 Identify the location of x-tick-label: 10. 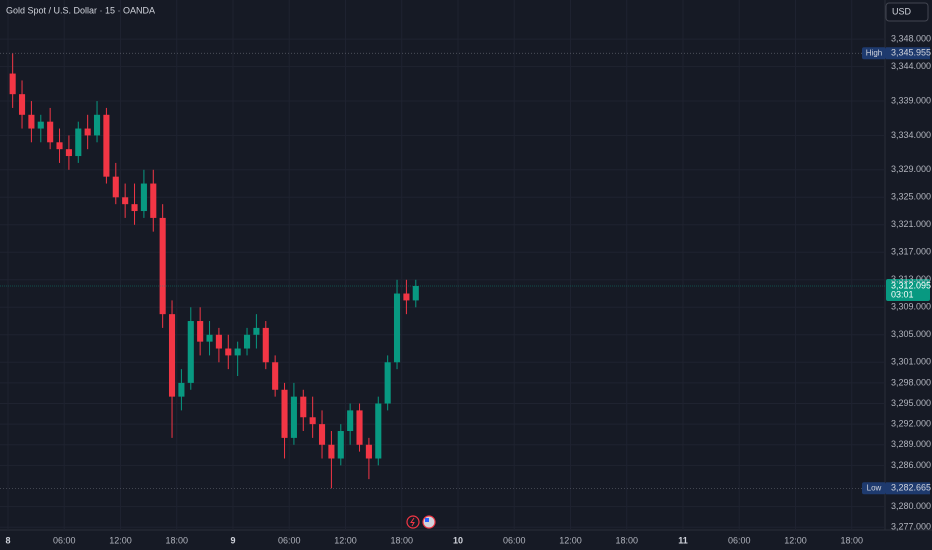
(458, 540).